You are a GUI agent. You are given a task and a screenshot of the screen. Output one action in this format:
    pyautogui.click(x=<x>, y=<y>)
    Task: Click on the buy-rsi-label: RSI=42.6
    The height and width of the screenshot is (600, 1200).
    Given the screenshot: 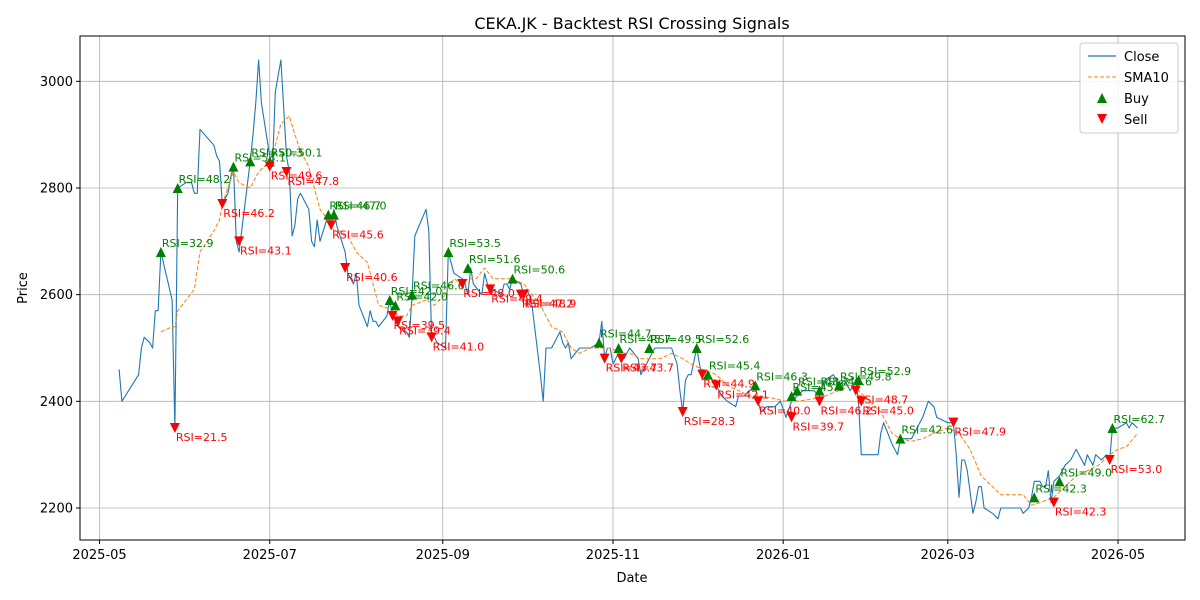 What is the action you would take?
    pyautogui.click(x=927, y=430)
    